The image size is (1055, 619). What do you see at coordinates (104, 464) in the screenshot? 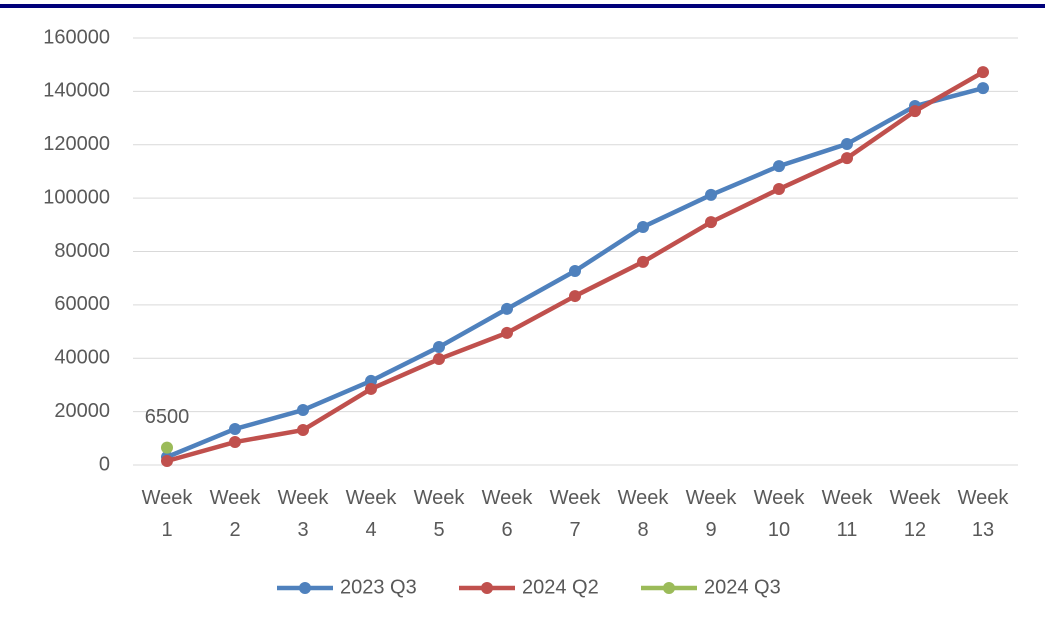
I see `y-tick-label: 0` at bounding box center [104, 464].